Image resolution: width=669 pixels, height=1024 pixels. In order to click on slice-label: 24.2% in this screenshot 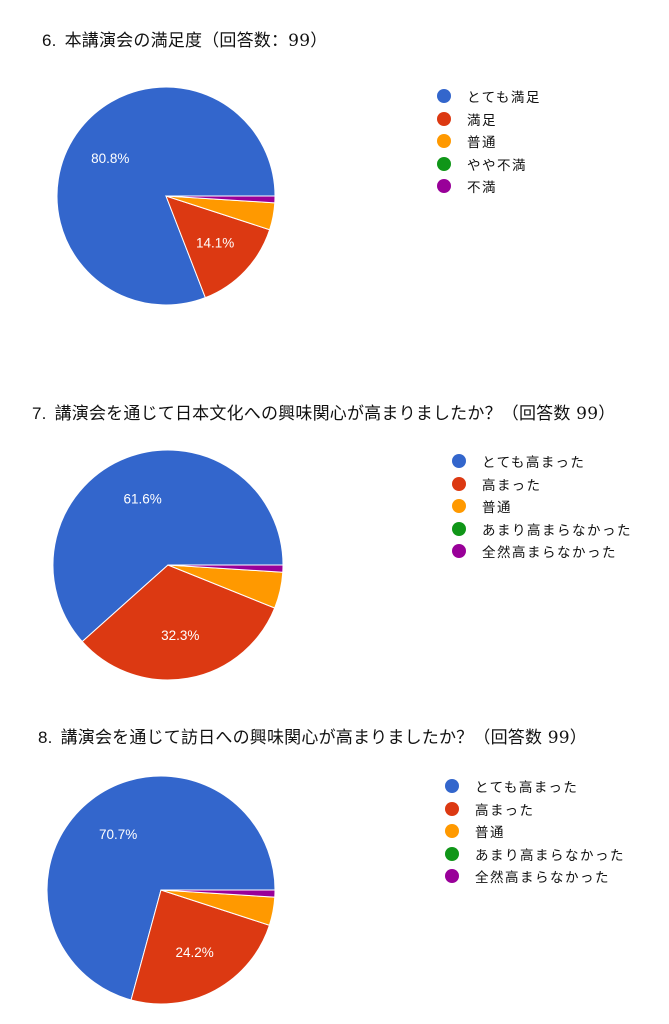, I will do `click(194, 952)`.